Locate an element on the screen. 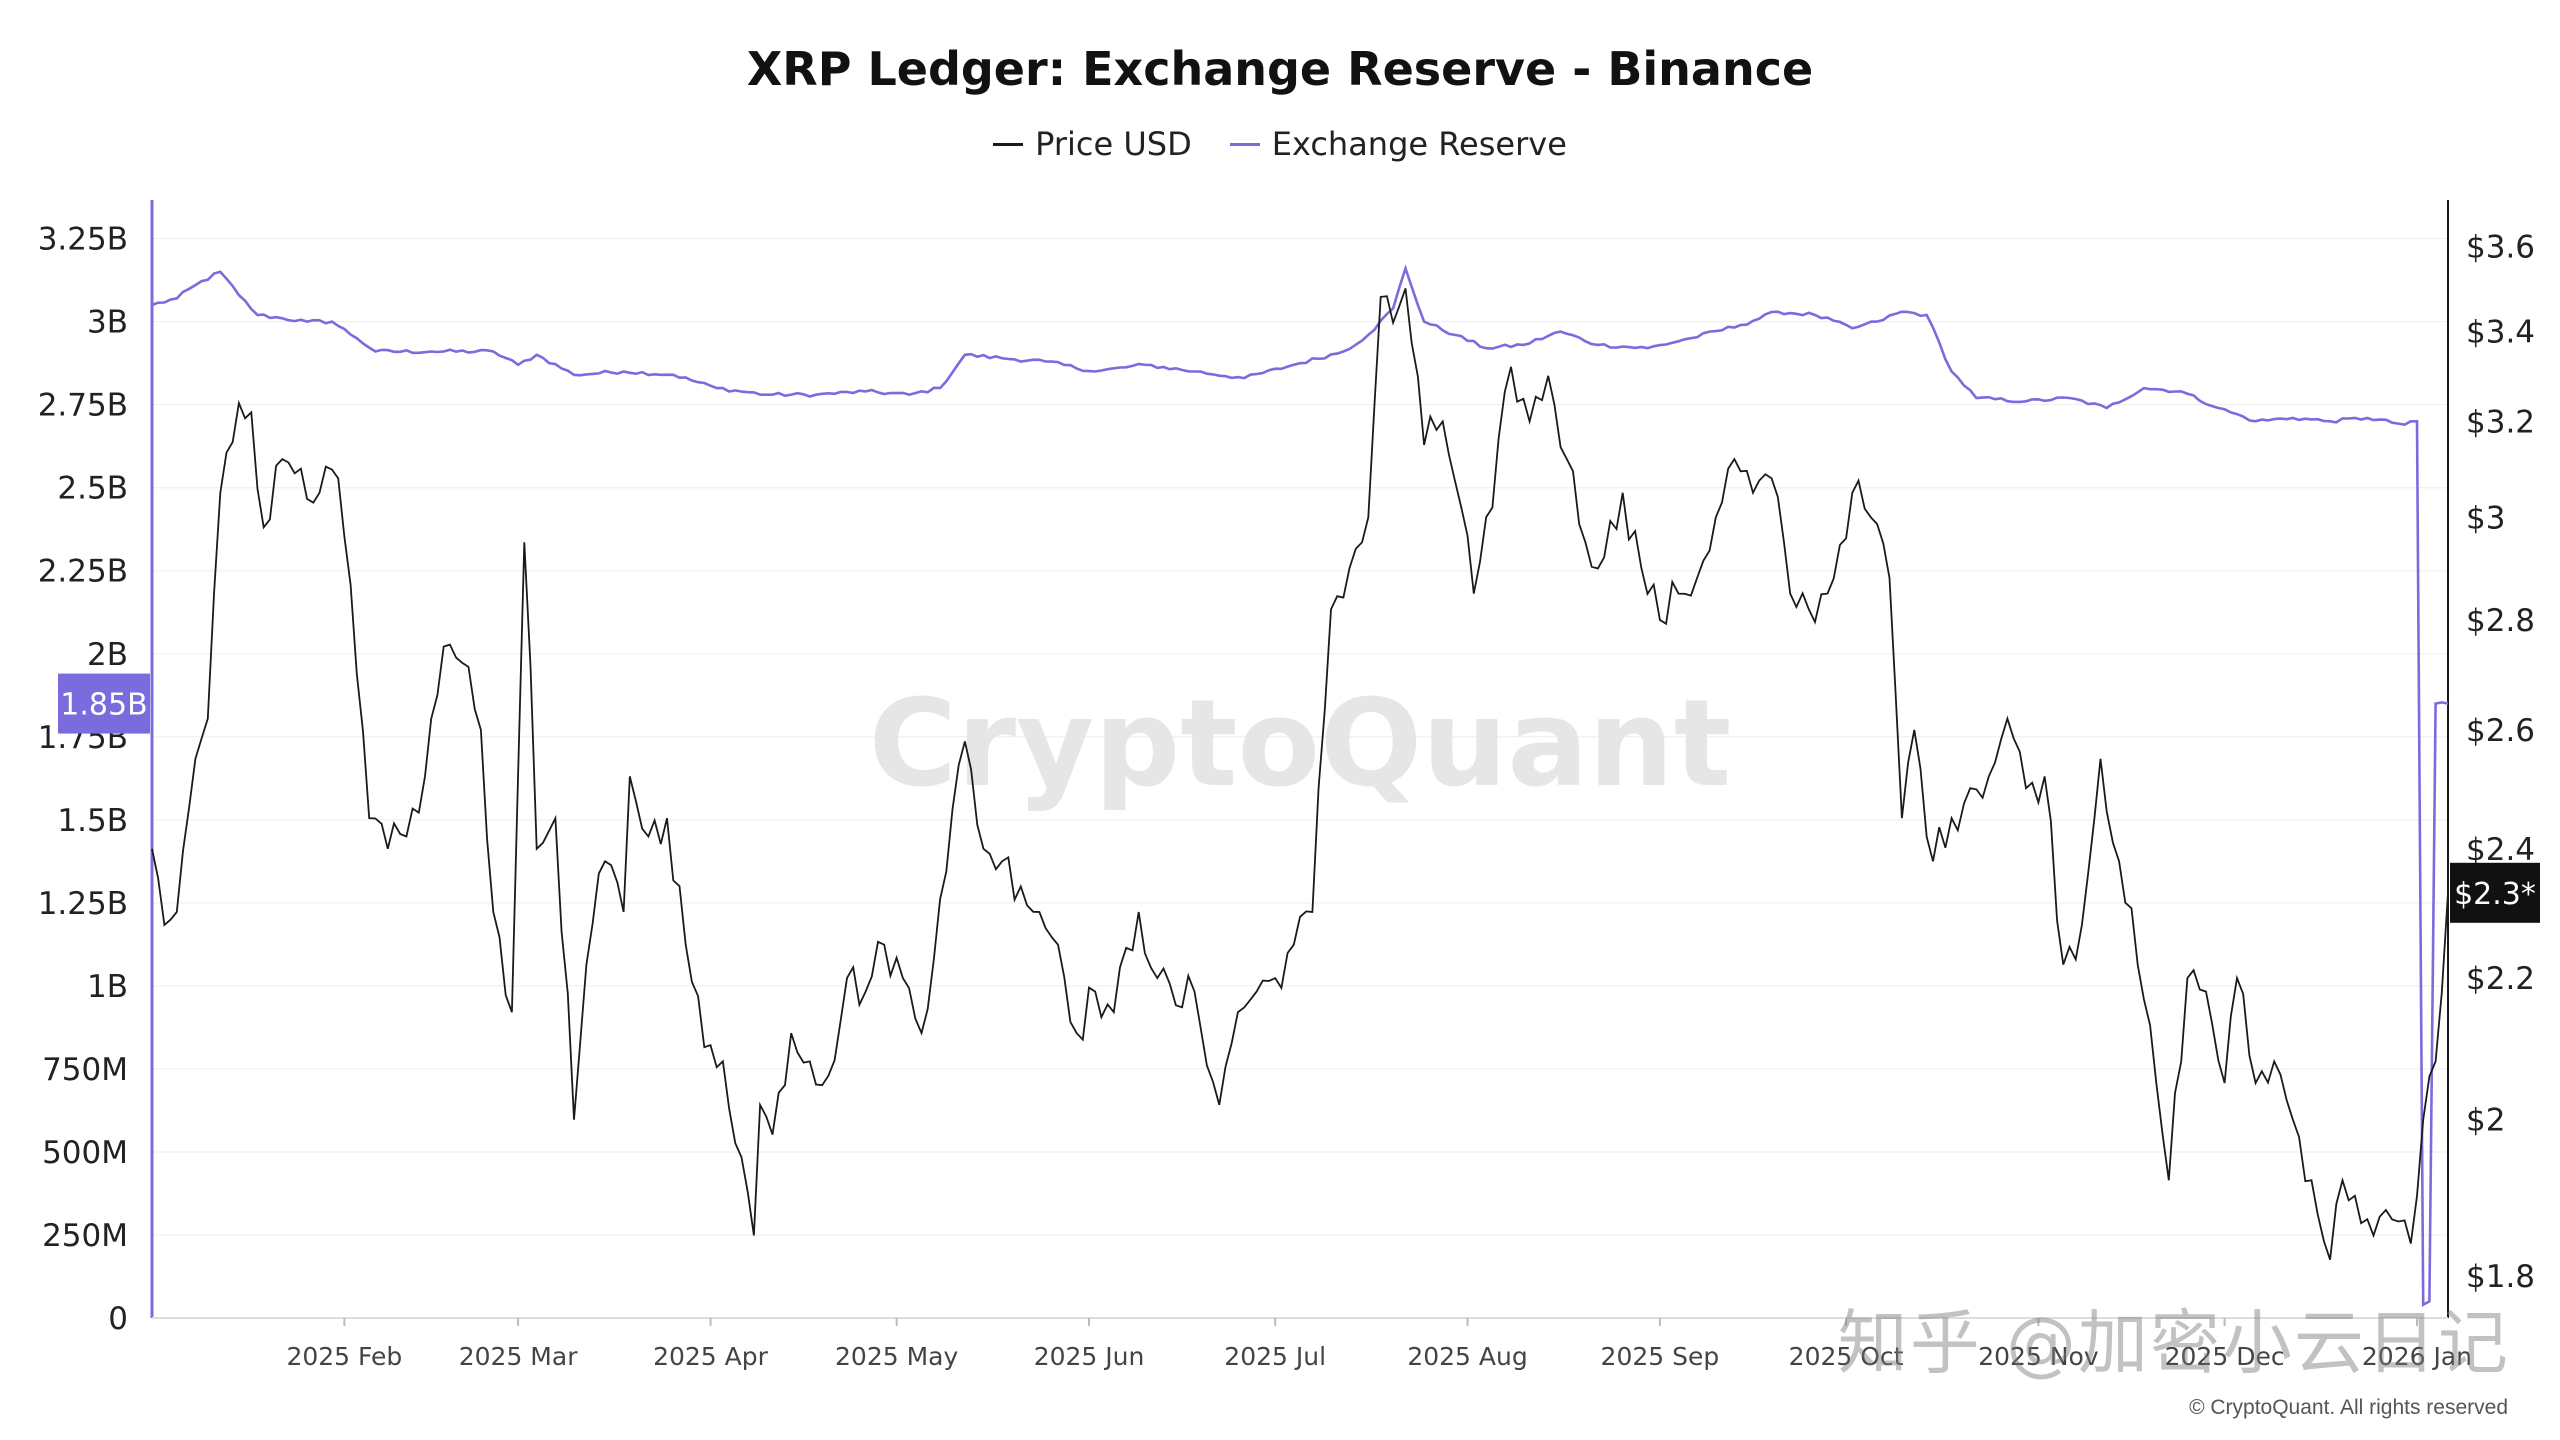 Image resolution: width=2560 pixels, height=1440 pixels. left-tick-label: 3B is located at coordinates (107, 323).